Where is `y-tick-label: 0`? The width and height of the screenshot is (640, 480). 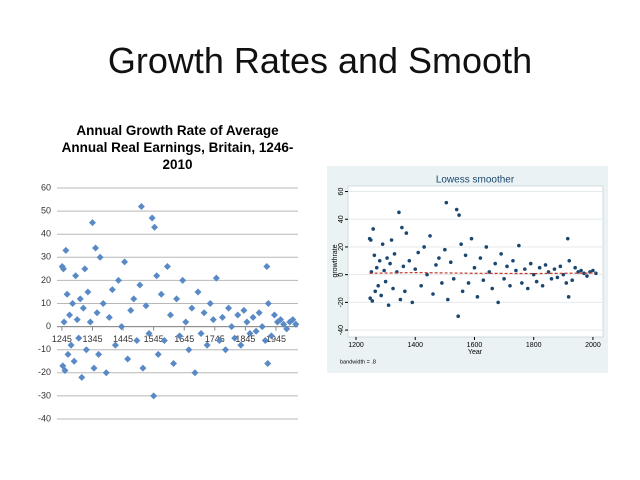 y-tick-label: 0 is located at coordinates (341, 275).